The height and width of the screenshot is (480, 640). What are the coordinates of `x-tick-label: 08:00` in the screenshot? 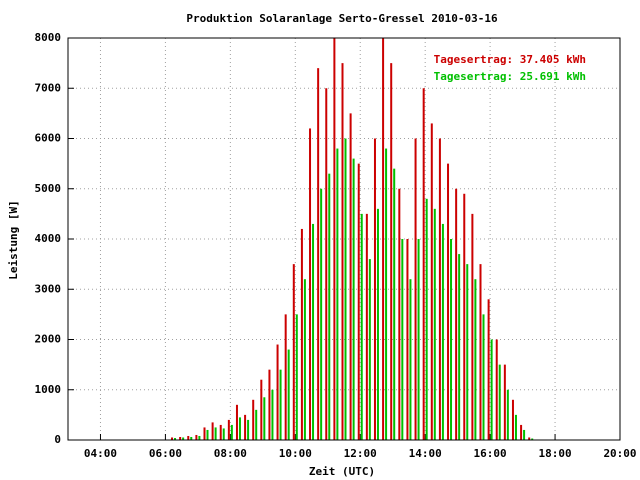 It's located at (230, 453).